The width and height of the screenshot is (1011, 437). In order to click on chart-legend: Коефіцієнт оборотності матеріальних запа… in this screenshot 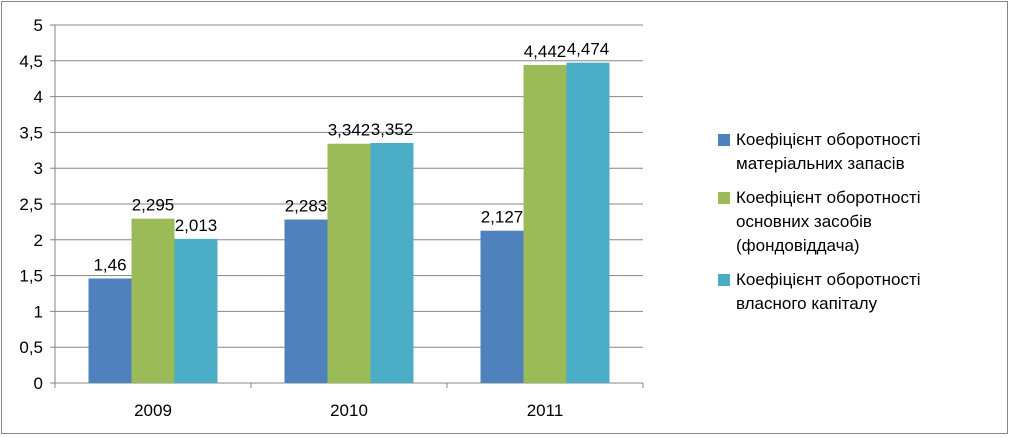, I will do `click(853, 227)`.